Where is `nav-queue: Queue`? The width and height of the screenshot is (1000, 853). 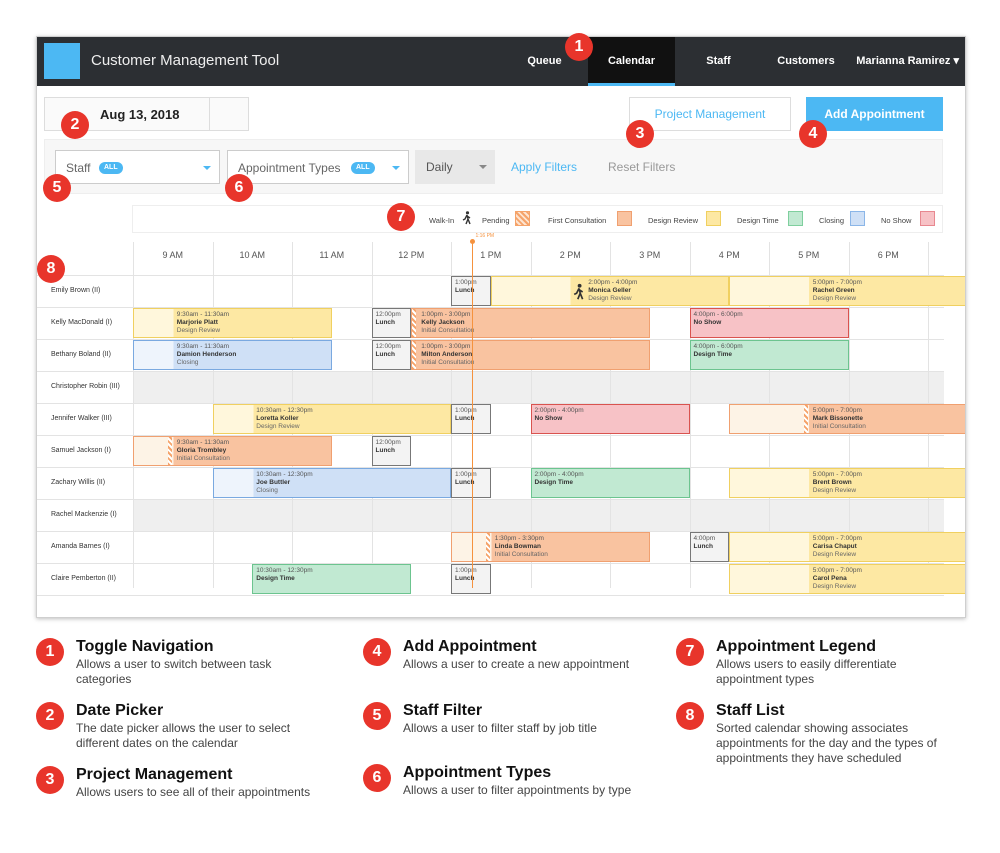 nav-queue: Queue is located at coordinates (544, 61).